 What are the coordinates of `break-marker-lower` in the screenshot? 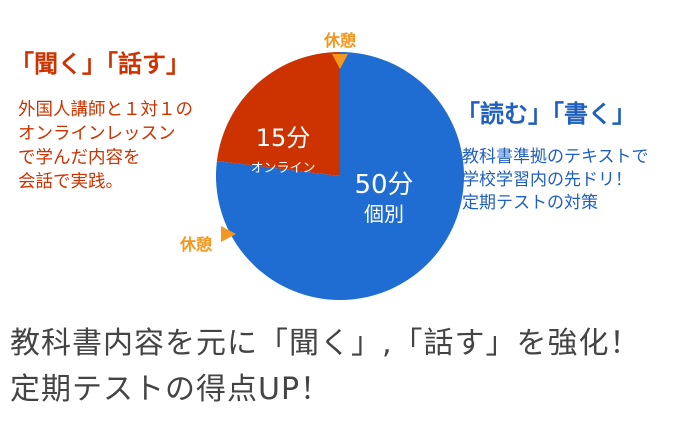 It's located at (228, 234).